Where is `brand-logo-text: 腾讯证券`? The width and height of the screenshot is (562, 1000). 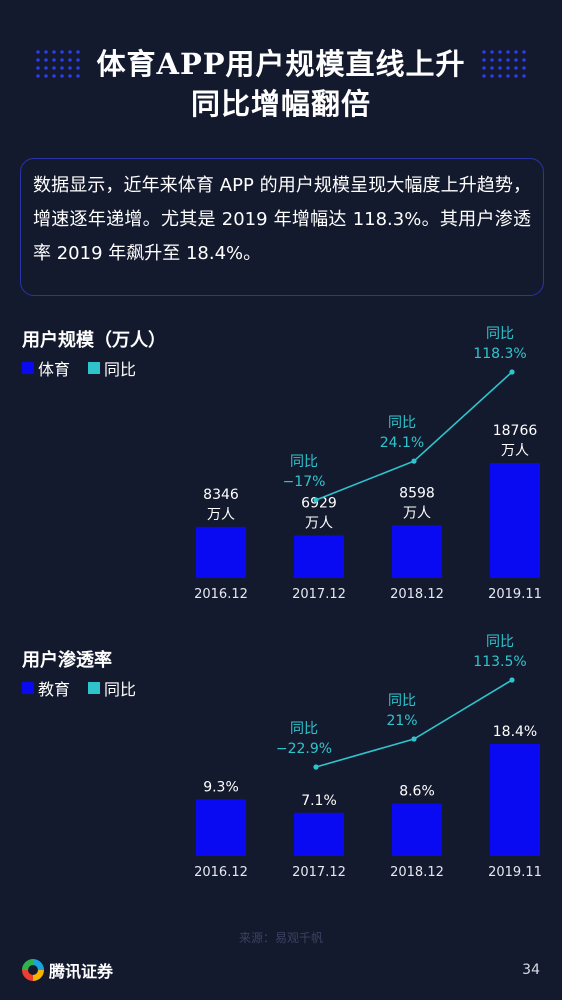
brand-logo-text: 腾讯证券 is located at coordinates (81, 971).